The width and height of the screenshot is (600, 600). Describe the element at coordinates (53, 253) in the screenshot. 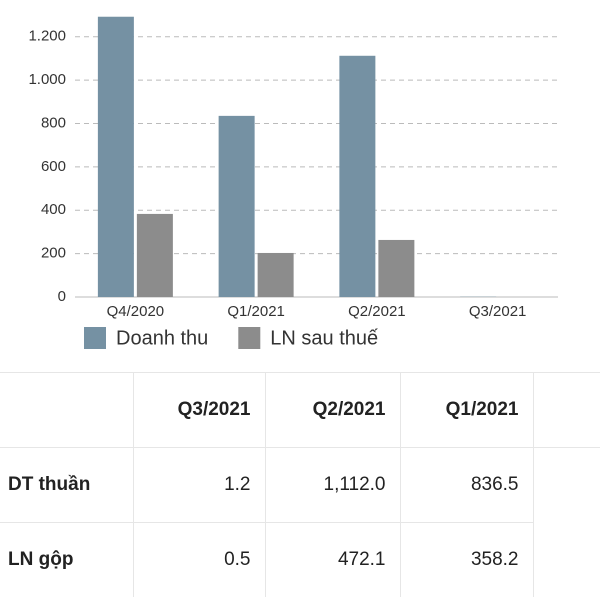

I see `y-tick-label: 200` at that location.